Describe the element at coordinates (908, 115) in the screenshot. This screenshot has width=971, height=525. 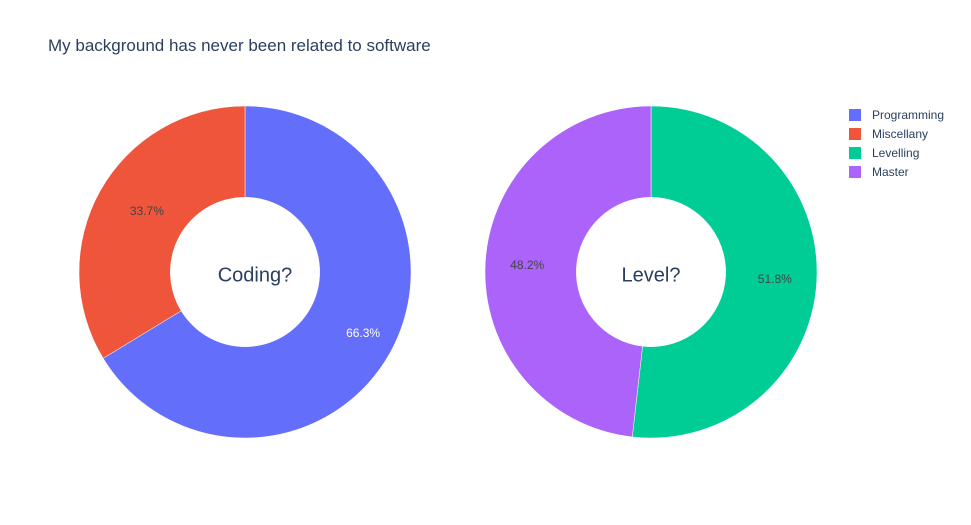
I see `legend-label-programming: Programming` at that location.